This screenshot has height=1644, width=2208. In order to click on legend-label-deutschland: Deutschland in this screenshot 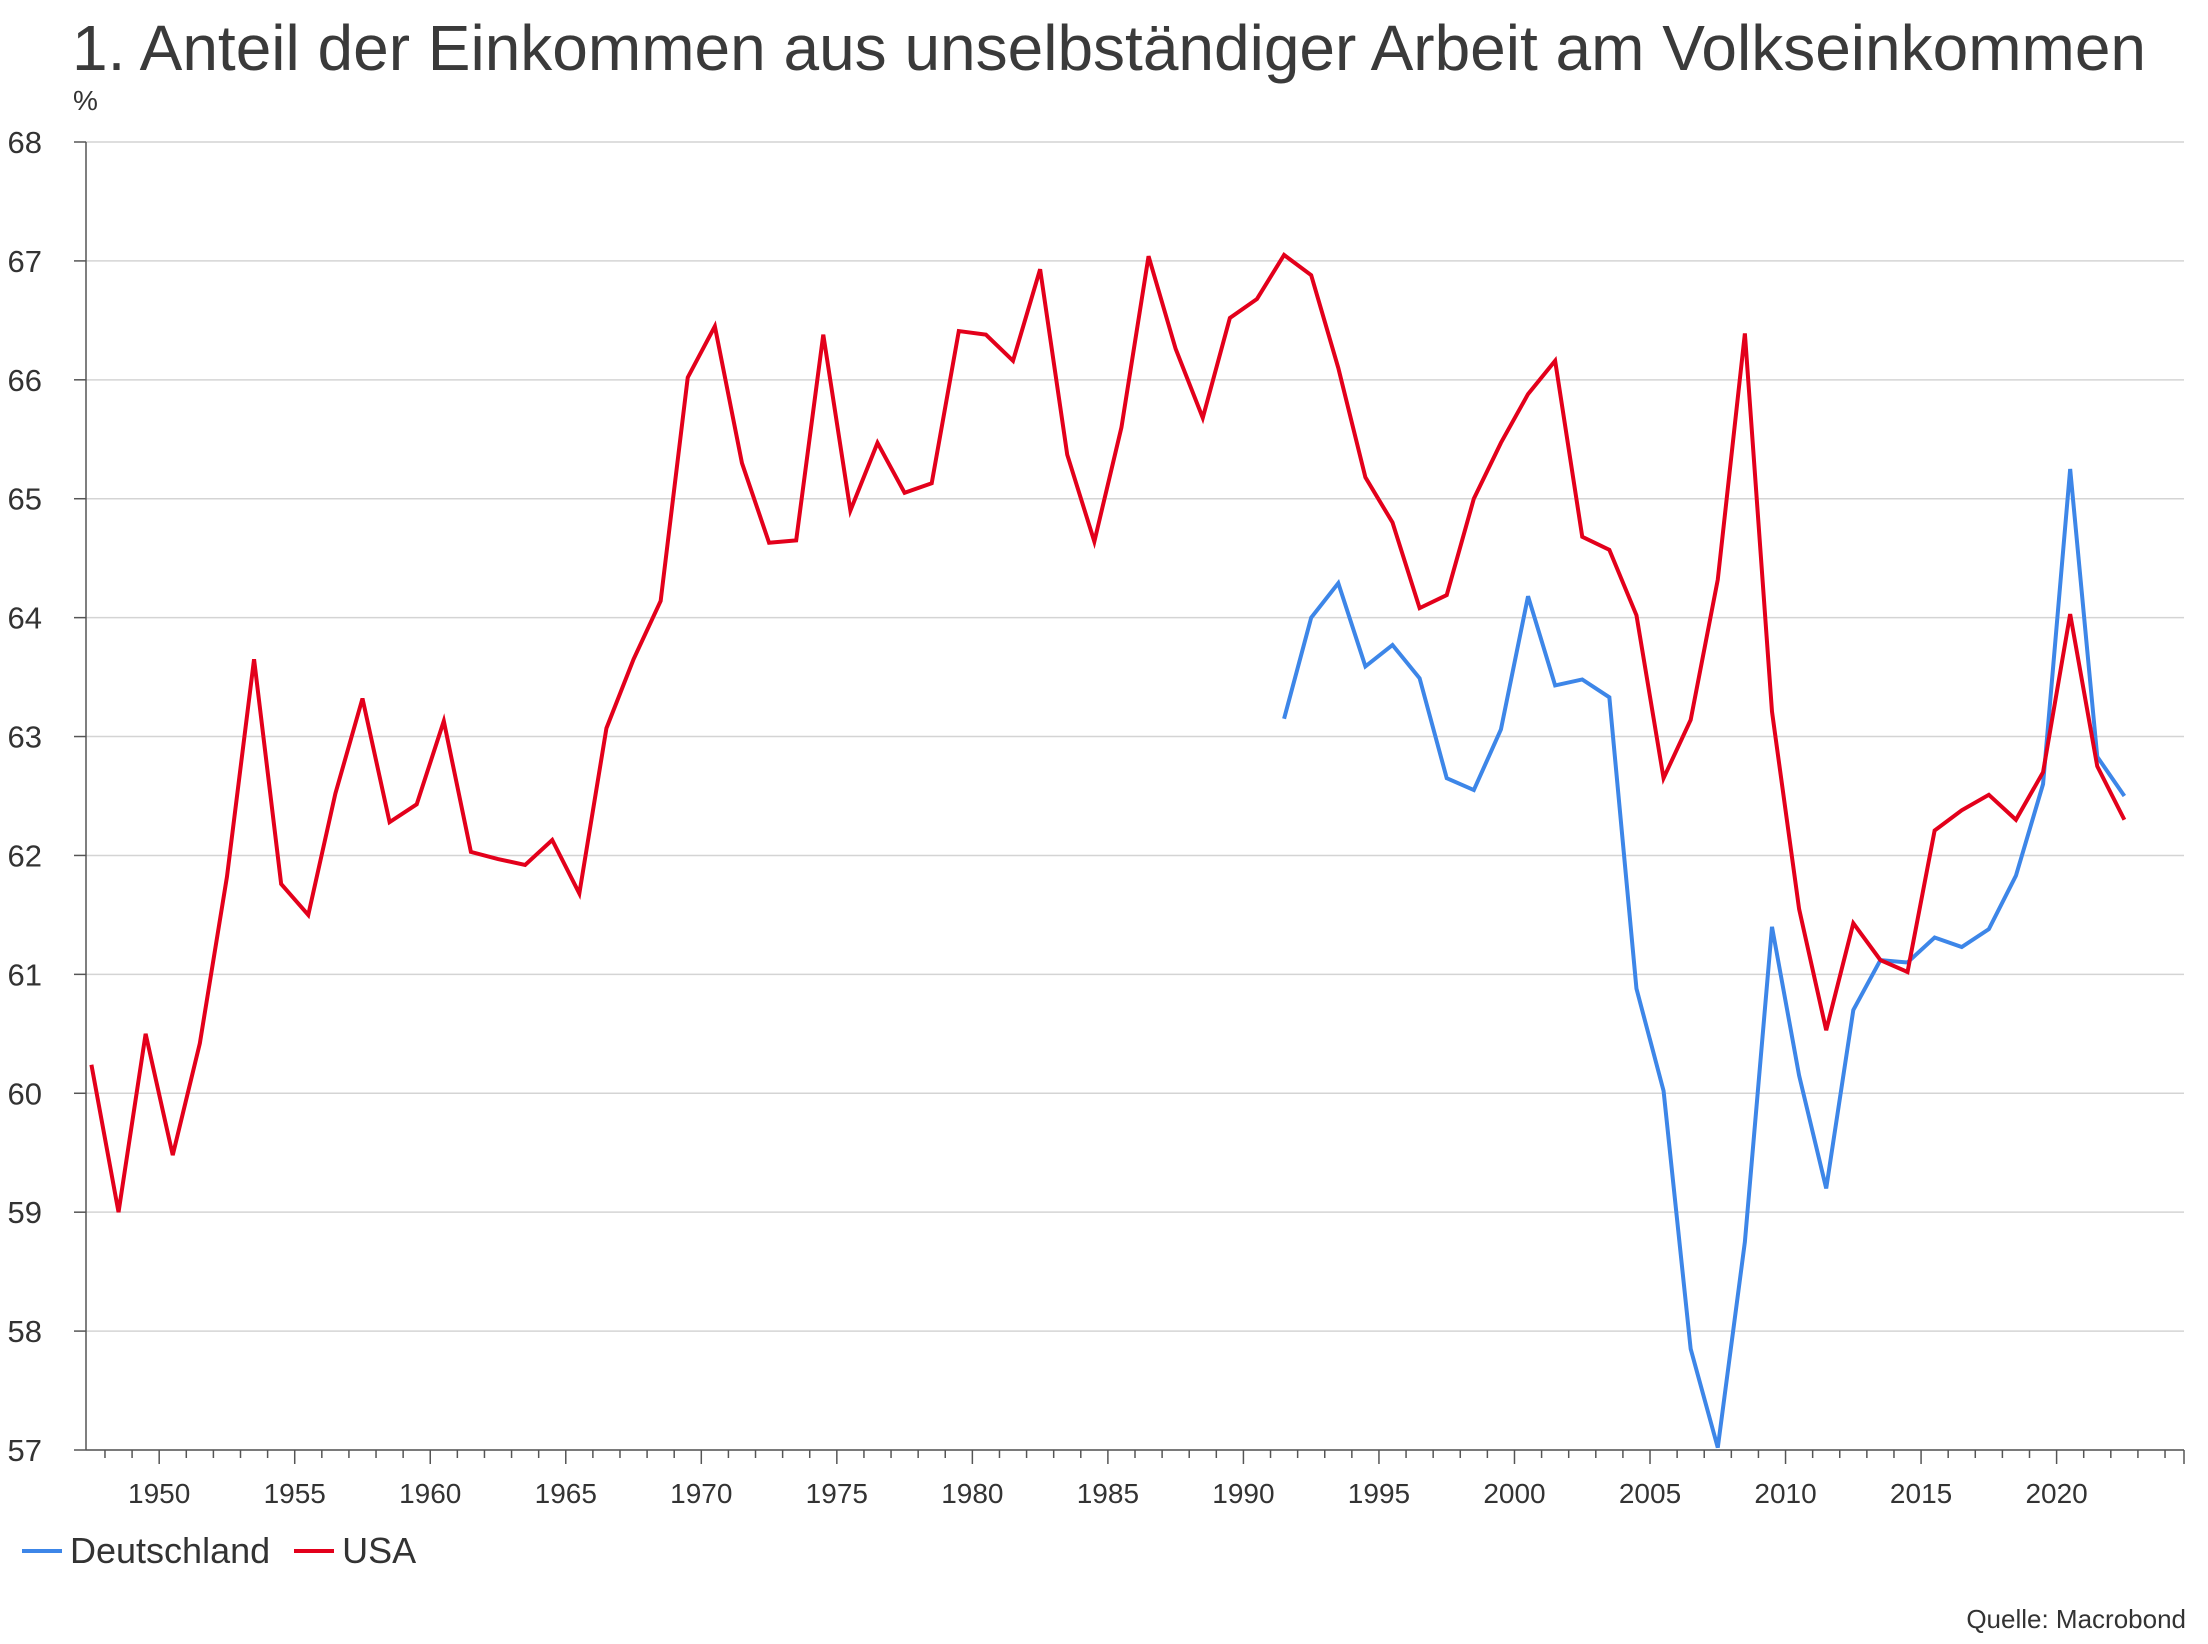, I will do `click(170, 1550)`.